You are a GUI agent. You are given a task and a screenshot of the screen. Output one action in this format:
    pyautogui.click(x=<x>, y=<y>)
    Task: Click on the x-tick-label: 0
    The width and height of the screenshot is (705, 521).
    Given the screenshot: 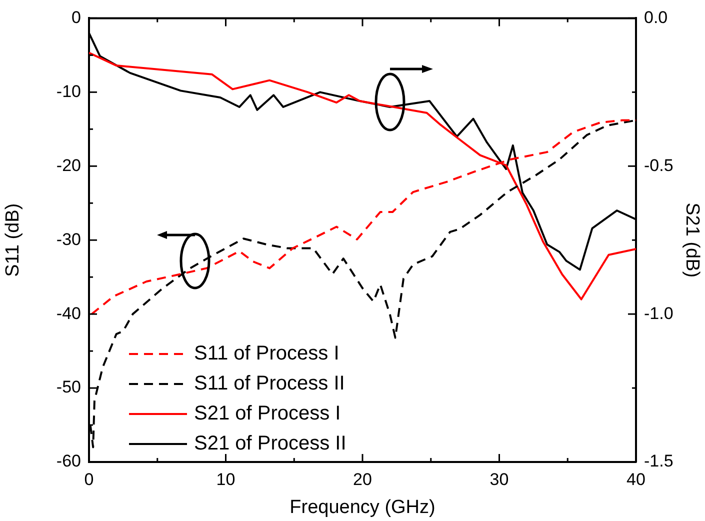 What is the action you would take?
    pyautogui.click(x=89, y=479)
    